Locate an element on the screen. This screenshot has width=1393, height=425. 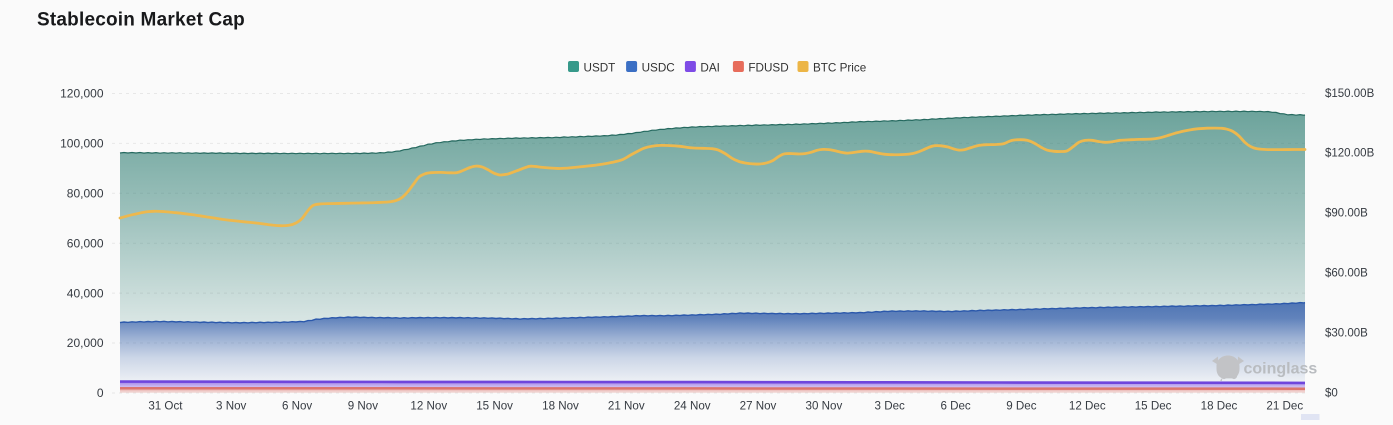
svg-text: 120,000 is located at coordinates (82, 94).